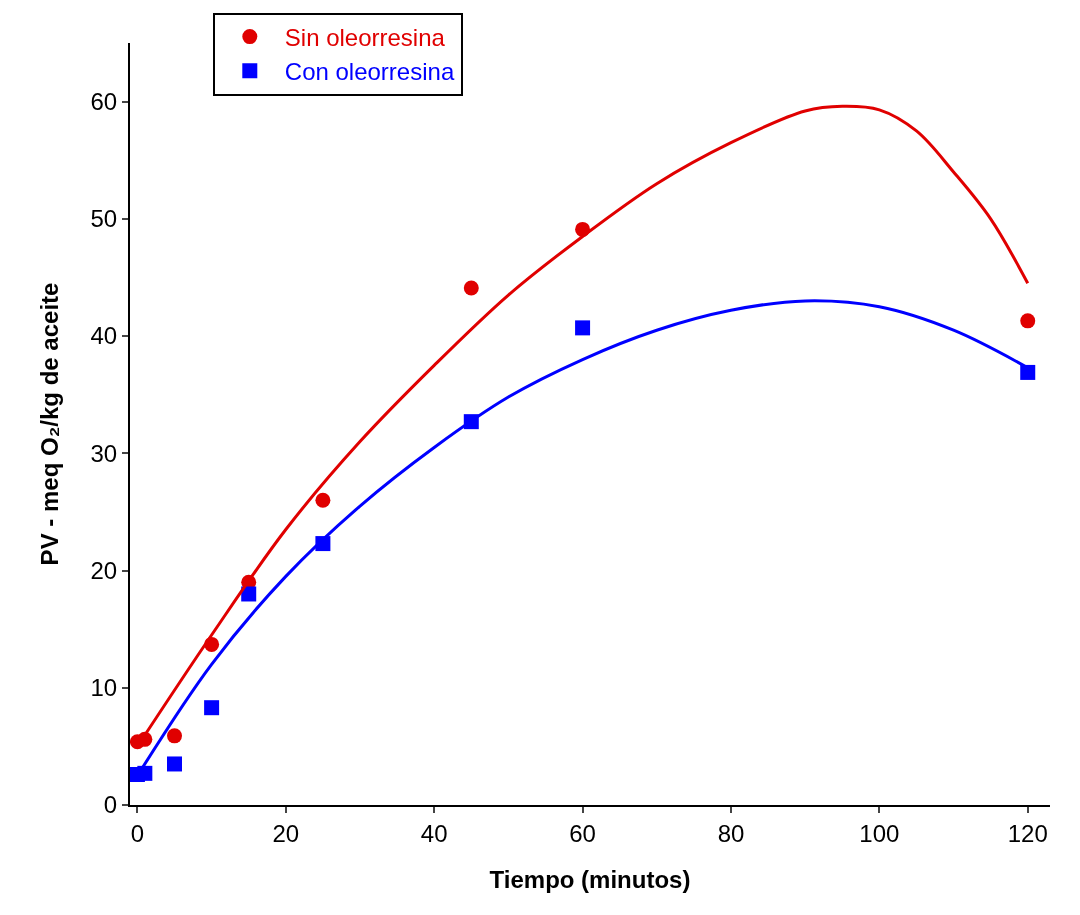  I want to click on legend-label: Con oleorresina, so click(369, 72).